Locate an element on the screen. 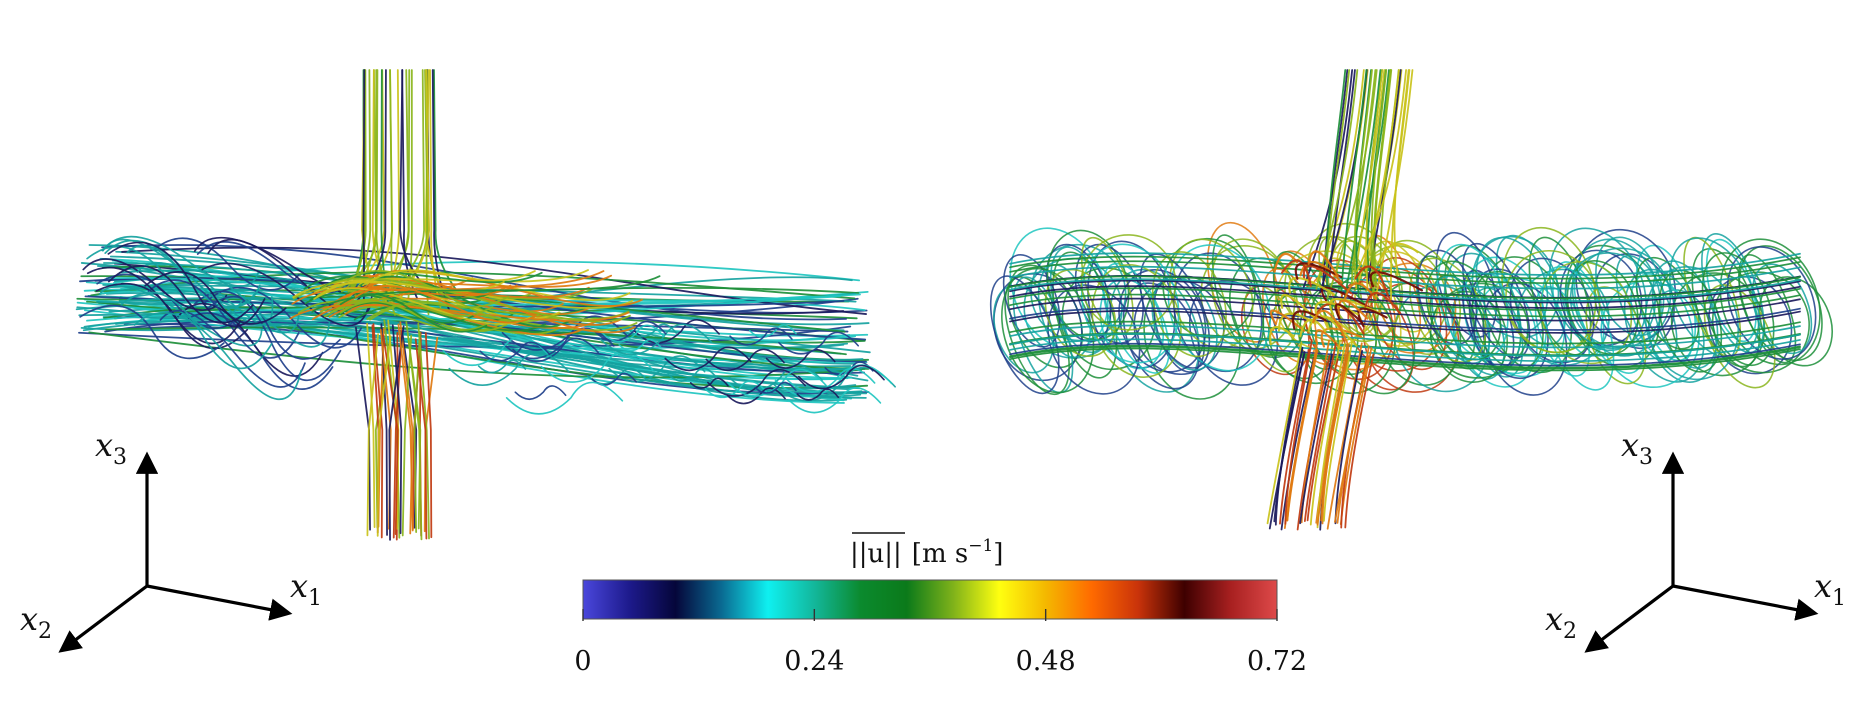 The height and width of the screenshot is (722, 1867). colorbar-tick-label: 0.72 is located at coordinates (1277, 661).